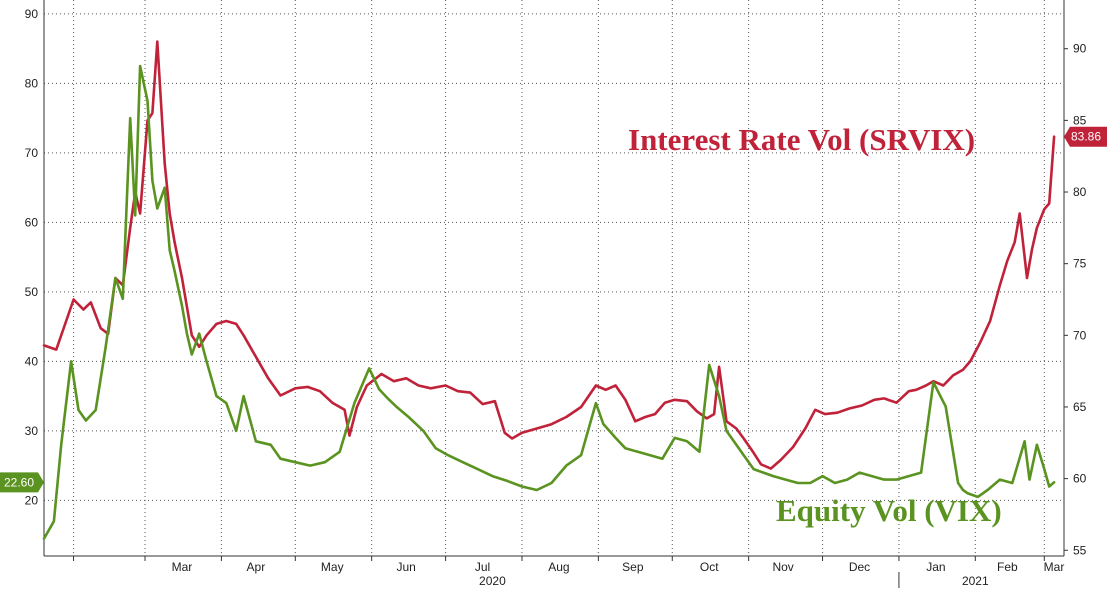 The height and width of the screenshot is (590, 1108). What do you see at coordinates (618, 567) in the screenshot?
I see `x-axis-month-labels: Mar Apr May Jun Jul Aug Sep Oct Nov Dec Jan Feb Mar` at bounding box center [618, 567].